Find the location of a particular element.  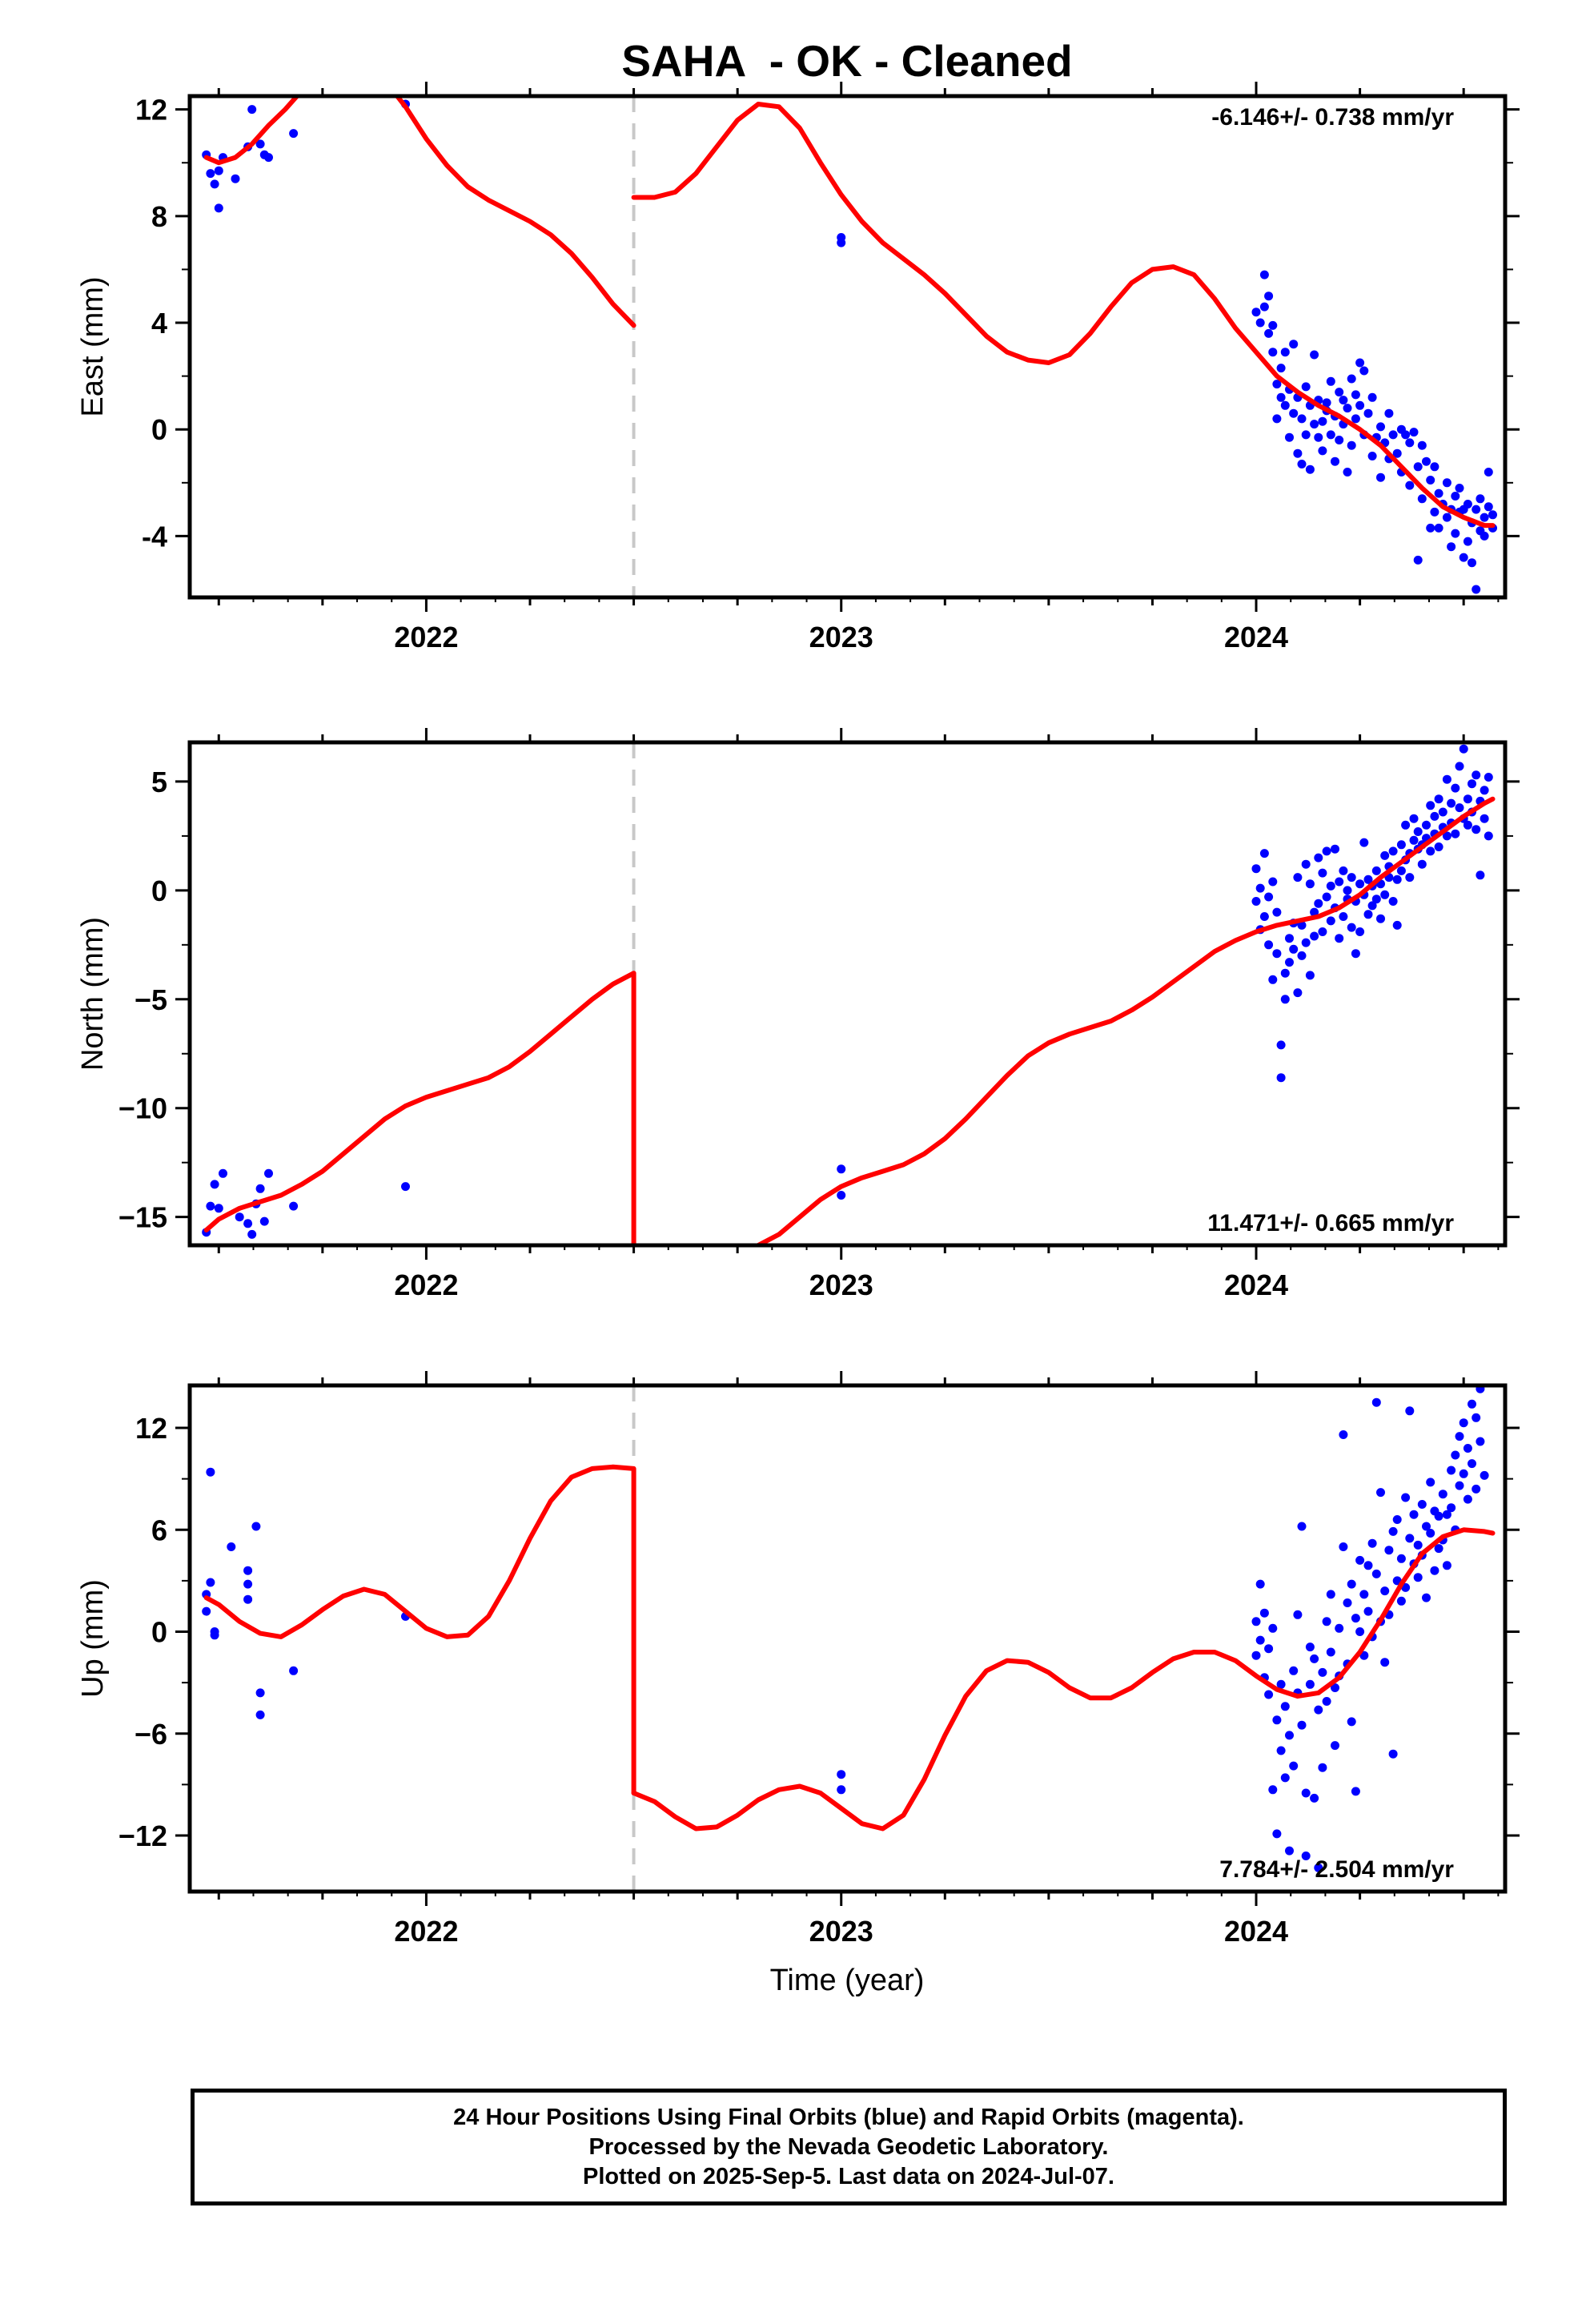

north-y-axis-label: North (mm) is located at coordinates (93, 994).